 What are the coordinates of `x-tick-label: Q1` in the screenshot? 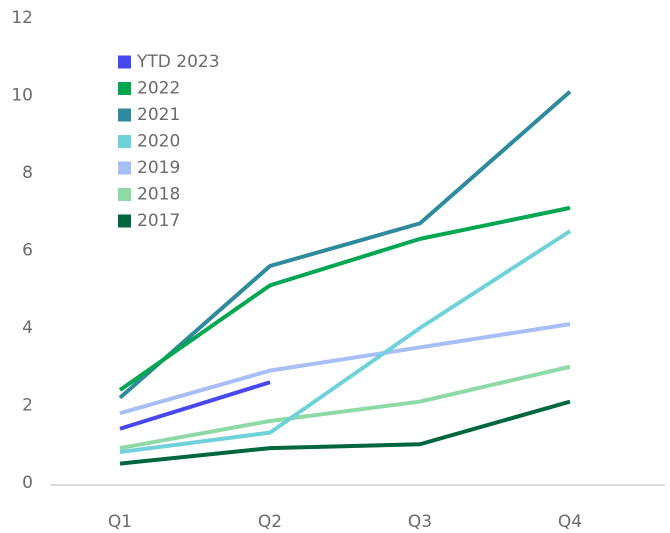 It's located at (120, 522).